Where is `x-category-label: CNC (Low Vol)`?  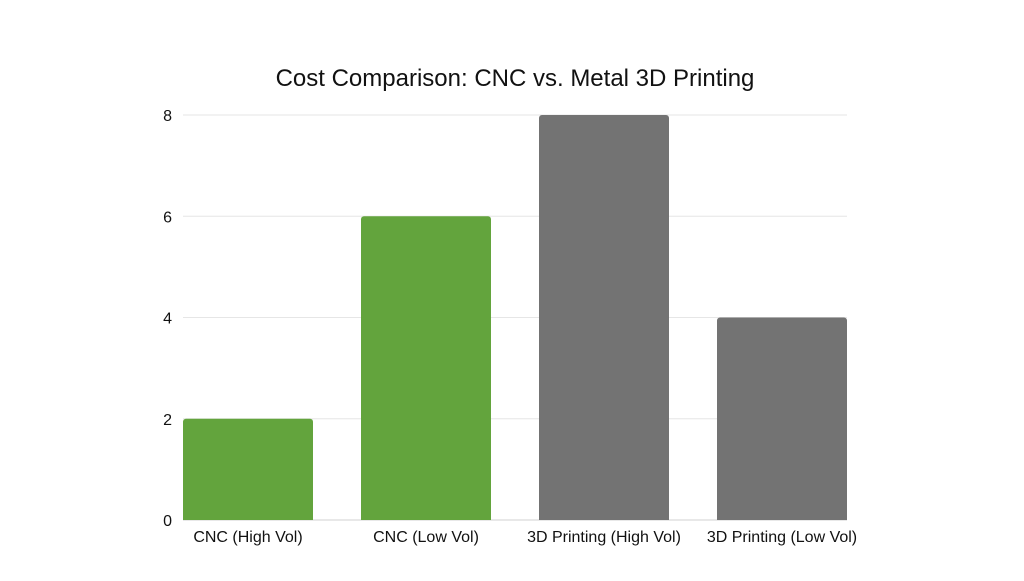
x-category-label: CNC (Low Vol) is located at coordinates (426, 537).